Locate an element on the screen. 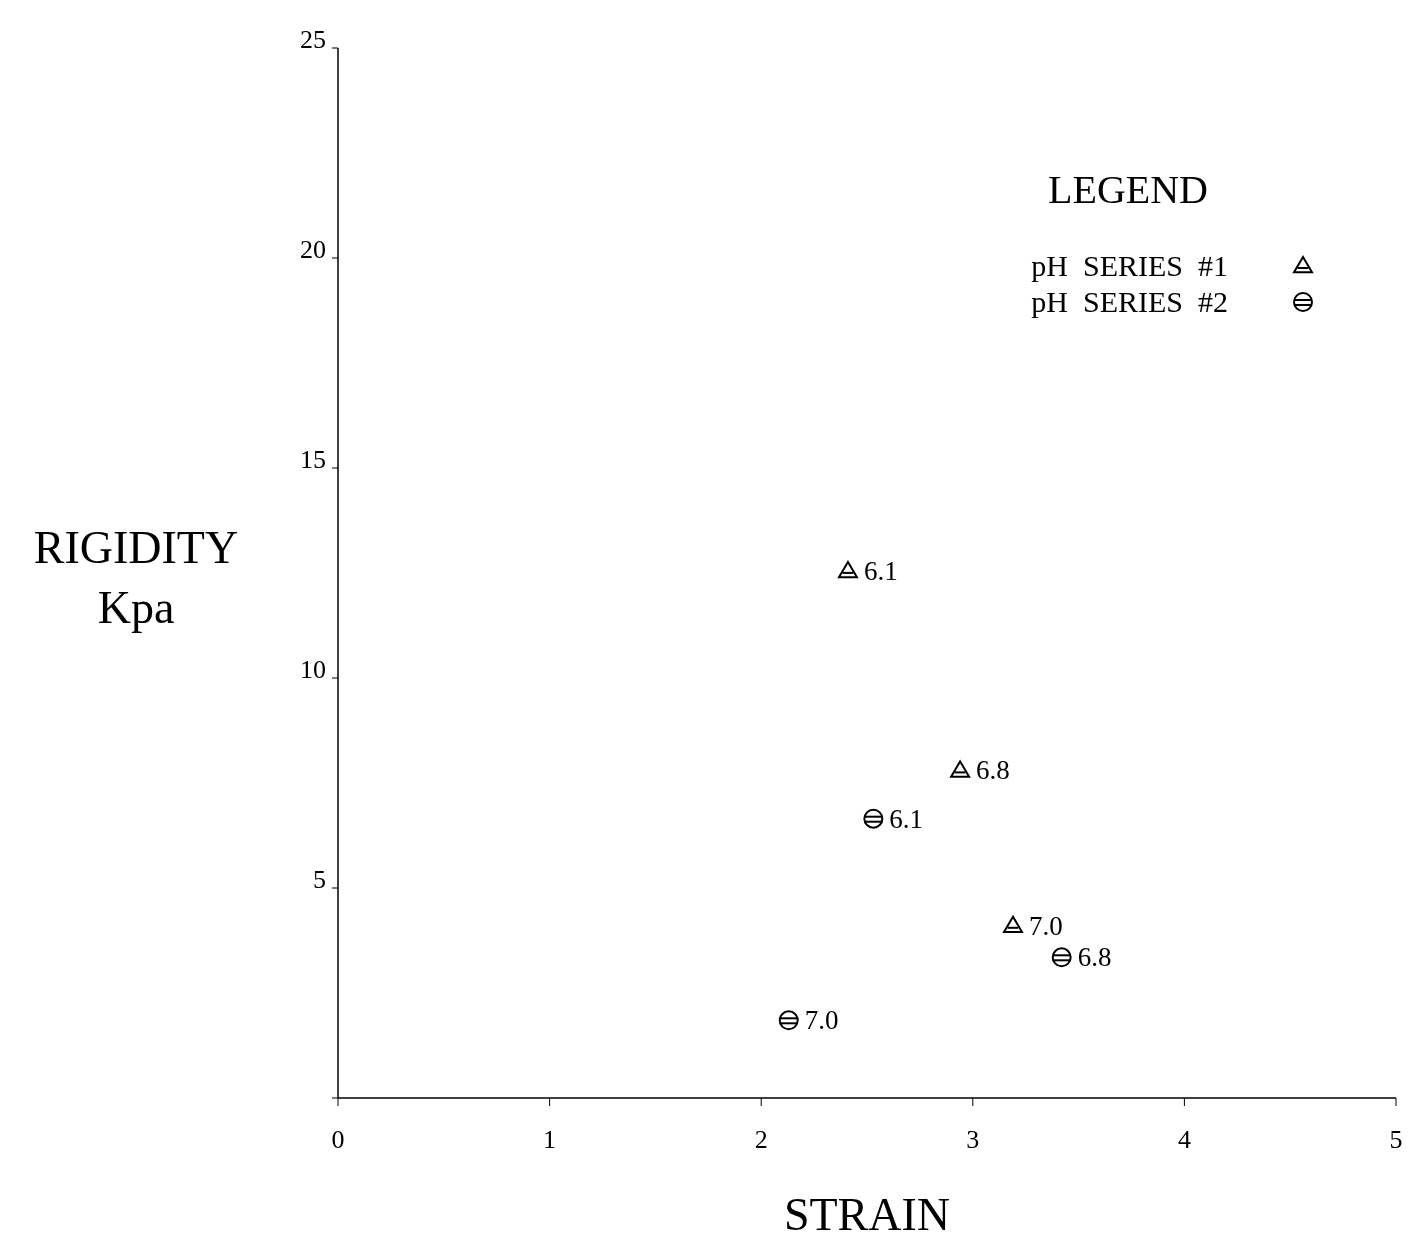 The width and height of the screenshot is (1414, 1239). y-tick-label: 20 is located at coordinates (313, 249).